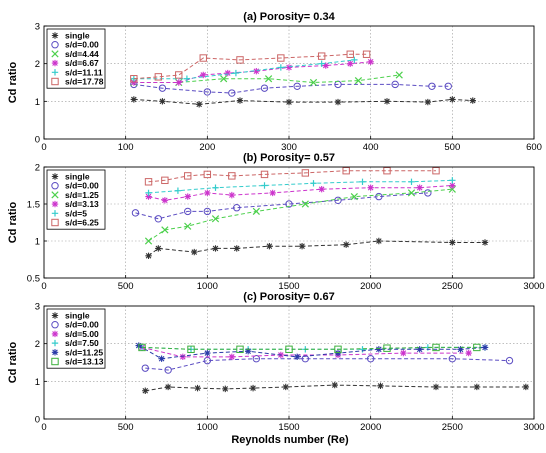 This screenshot has width=546, height=453. Describe the element at coordinates (82, 54) in the screenshot. I see `legend-label-a-2: s/d=4.44` at that location.